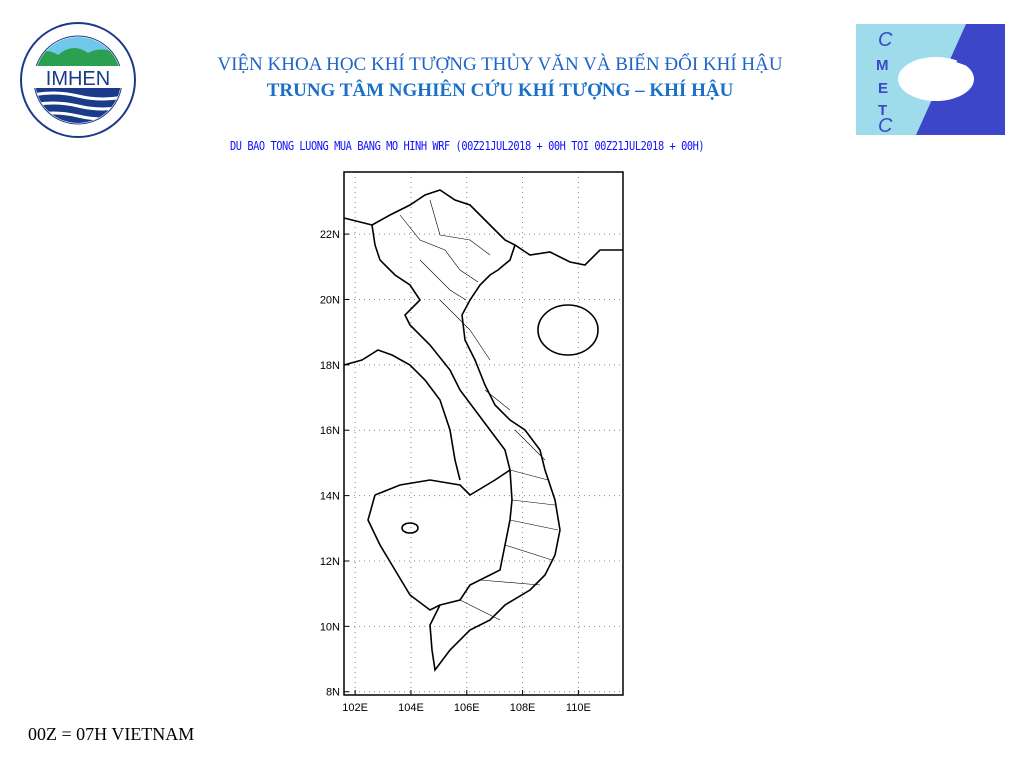  What do you see at coordinates (333, 693) in the screenshot?
I see `lat-tick-label: 8N` at bounding box center [333, 693].